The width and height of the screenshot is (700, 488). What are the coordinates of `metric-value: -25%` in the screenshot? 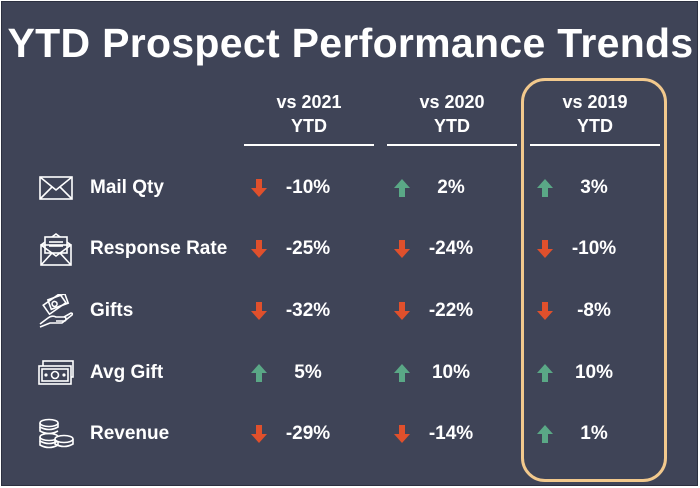 It's located at (308, 248).